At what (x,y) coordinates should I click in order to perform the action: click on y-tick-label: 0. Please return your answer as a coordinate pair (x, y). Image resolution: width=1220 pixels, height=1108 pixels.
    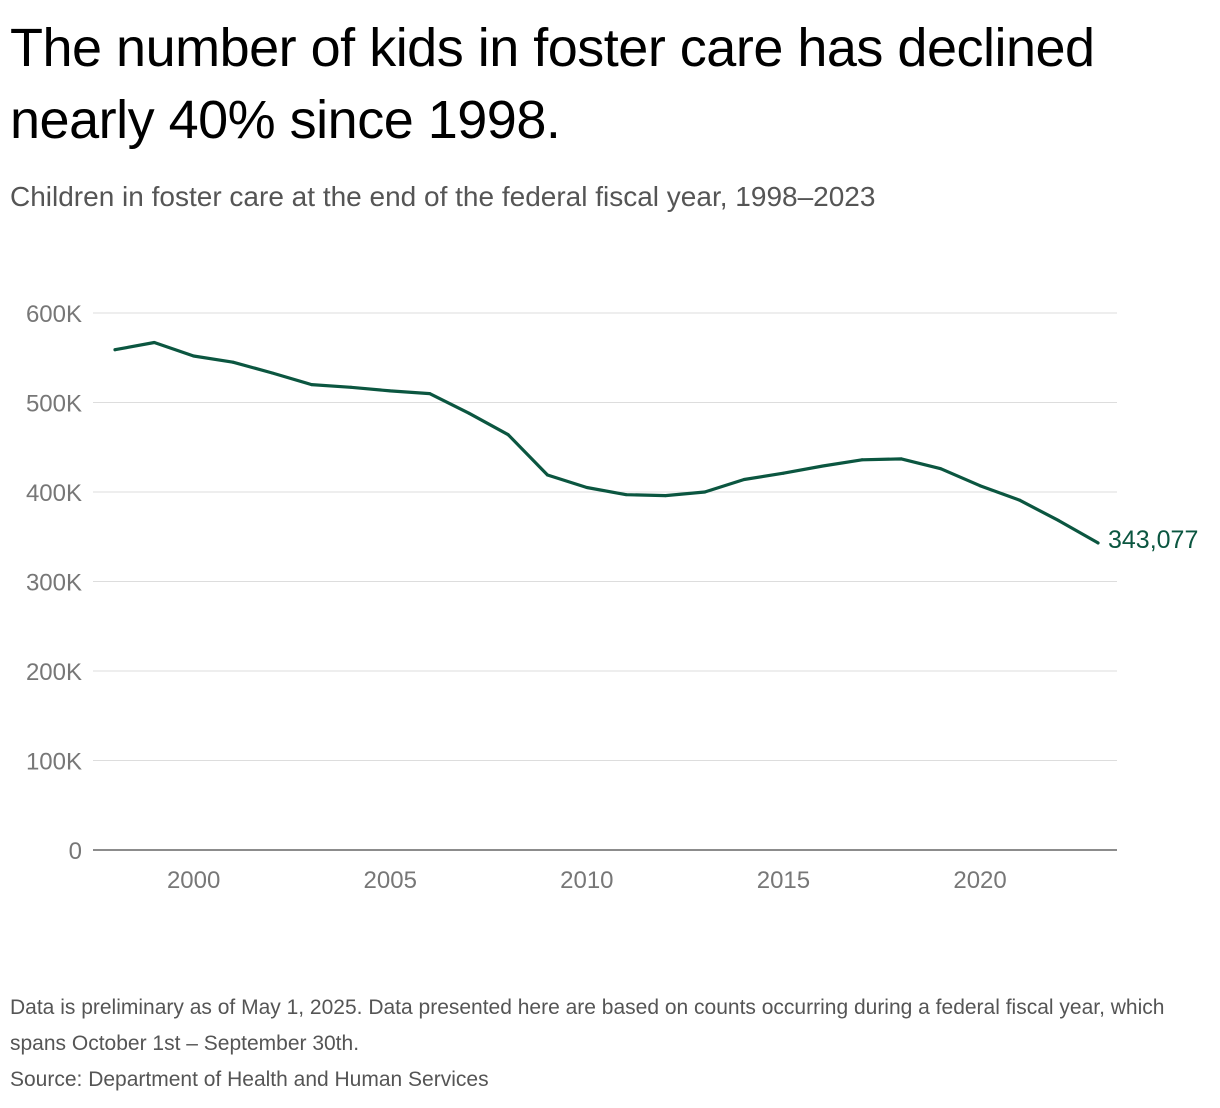
    Looking at the image, I should click on (75, 851).